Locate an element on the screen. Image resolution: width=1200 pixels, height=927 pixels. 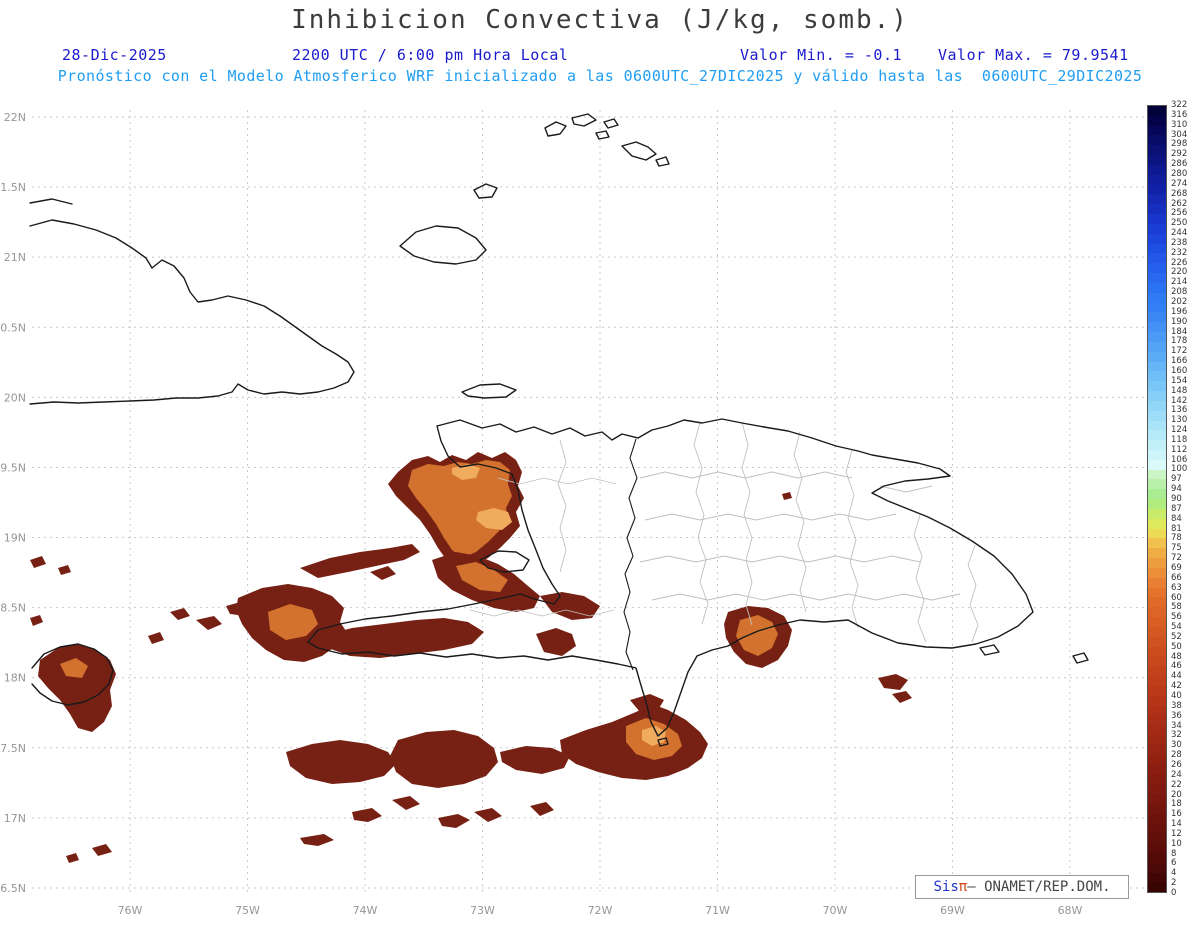
colorbar-tick-label: 72 is located at coordinates (1176, 558).